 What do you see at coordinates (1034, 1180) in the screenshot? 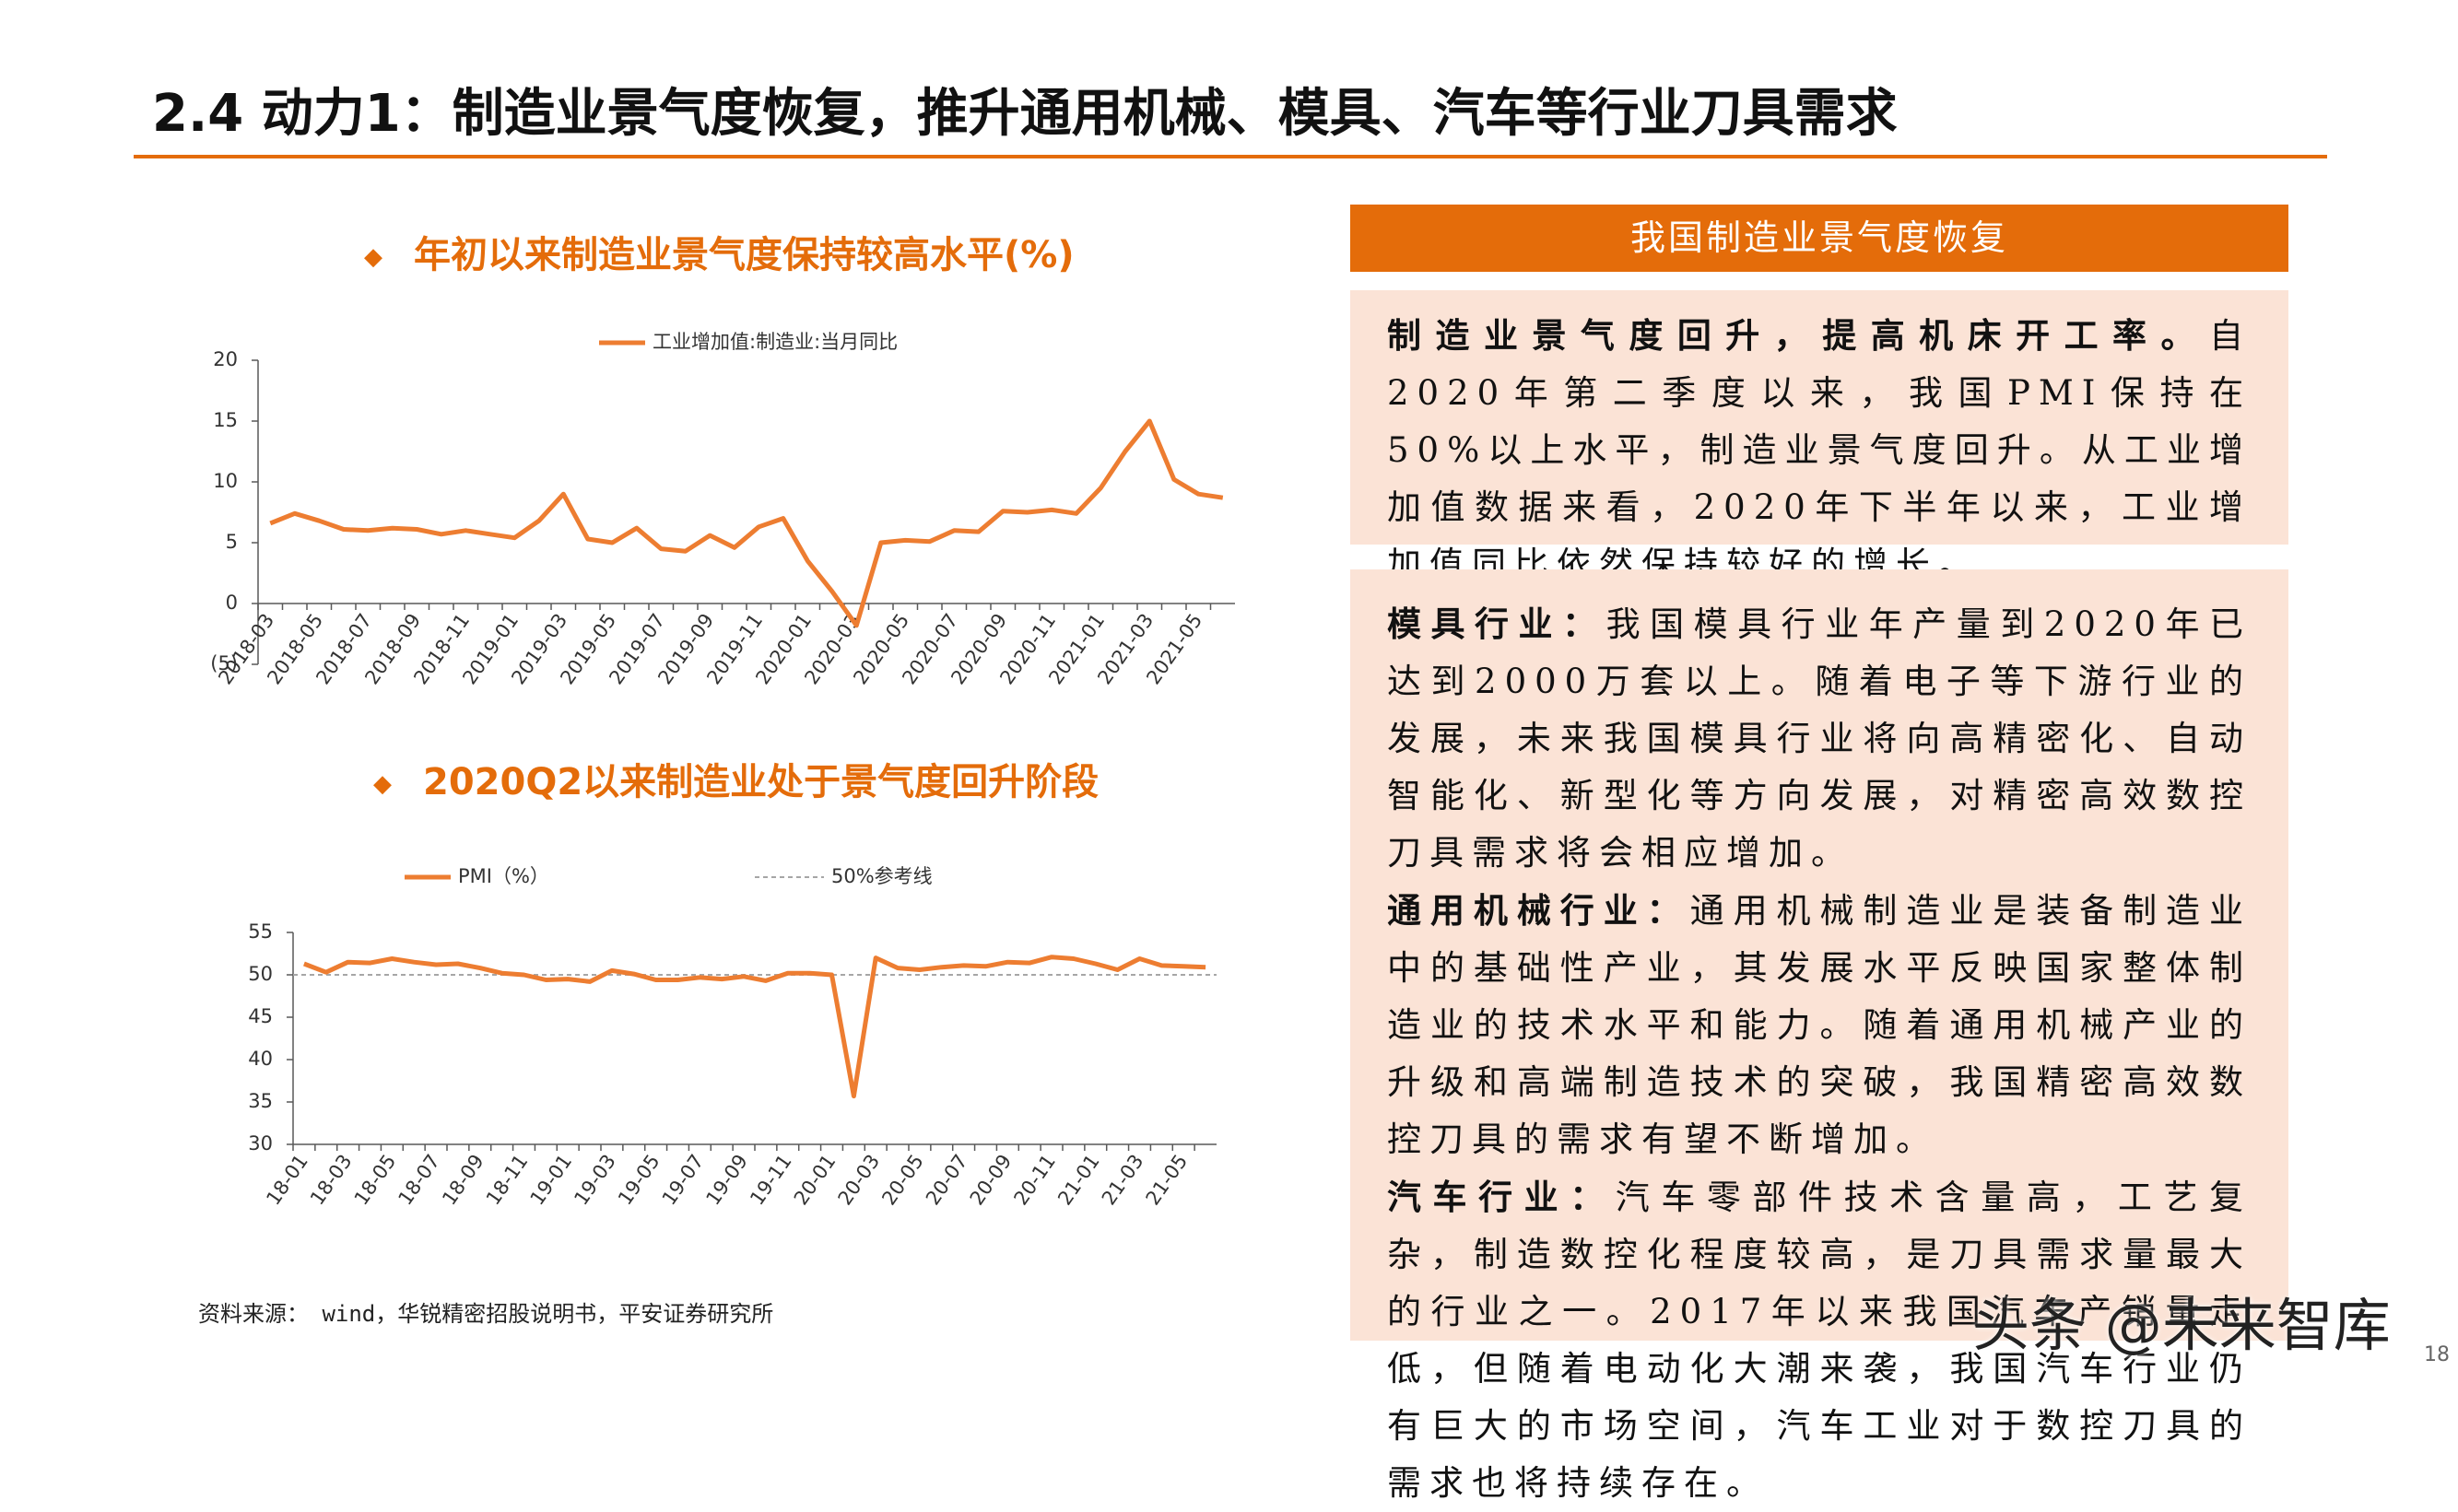
I see `x-tick-label: 20-11` at bounding box center [1034, 1180].